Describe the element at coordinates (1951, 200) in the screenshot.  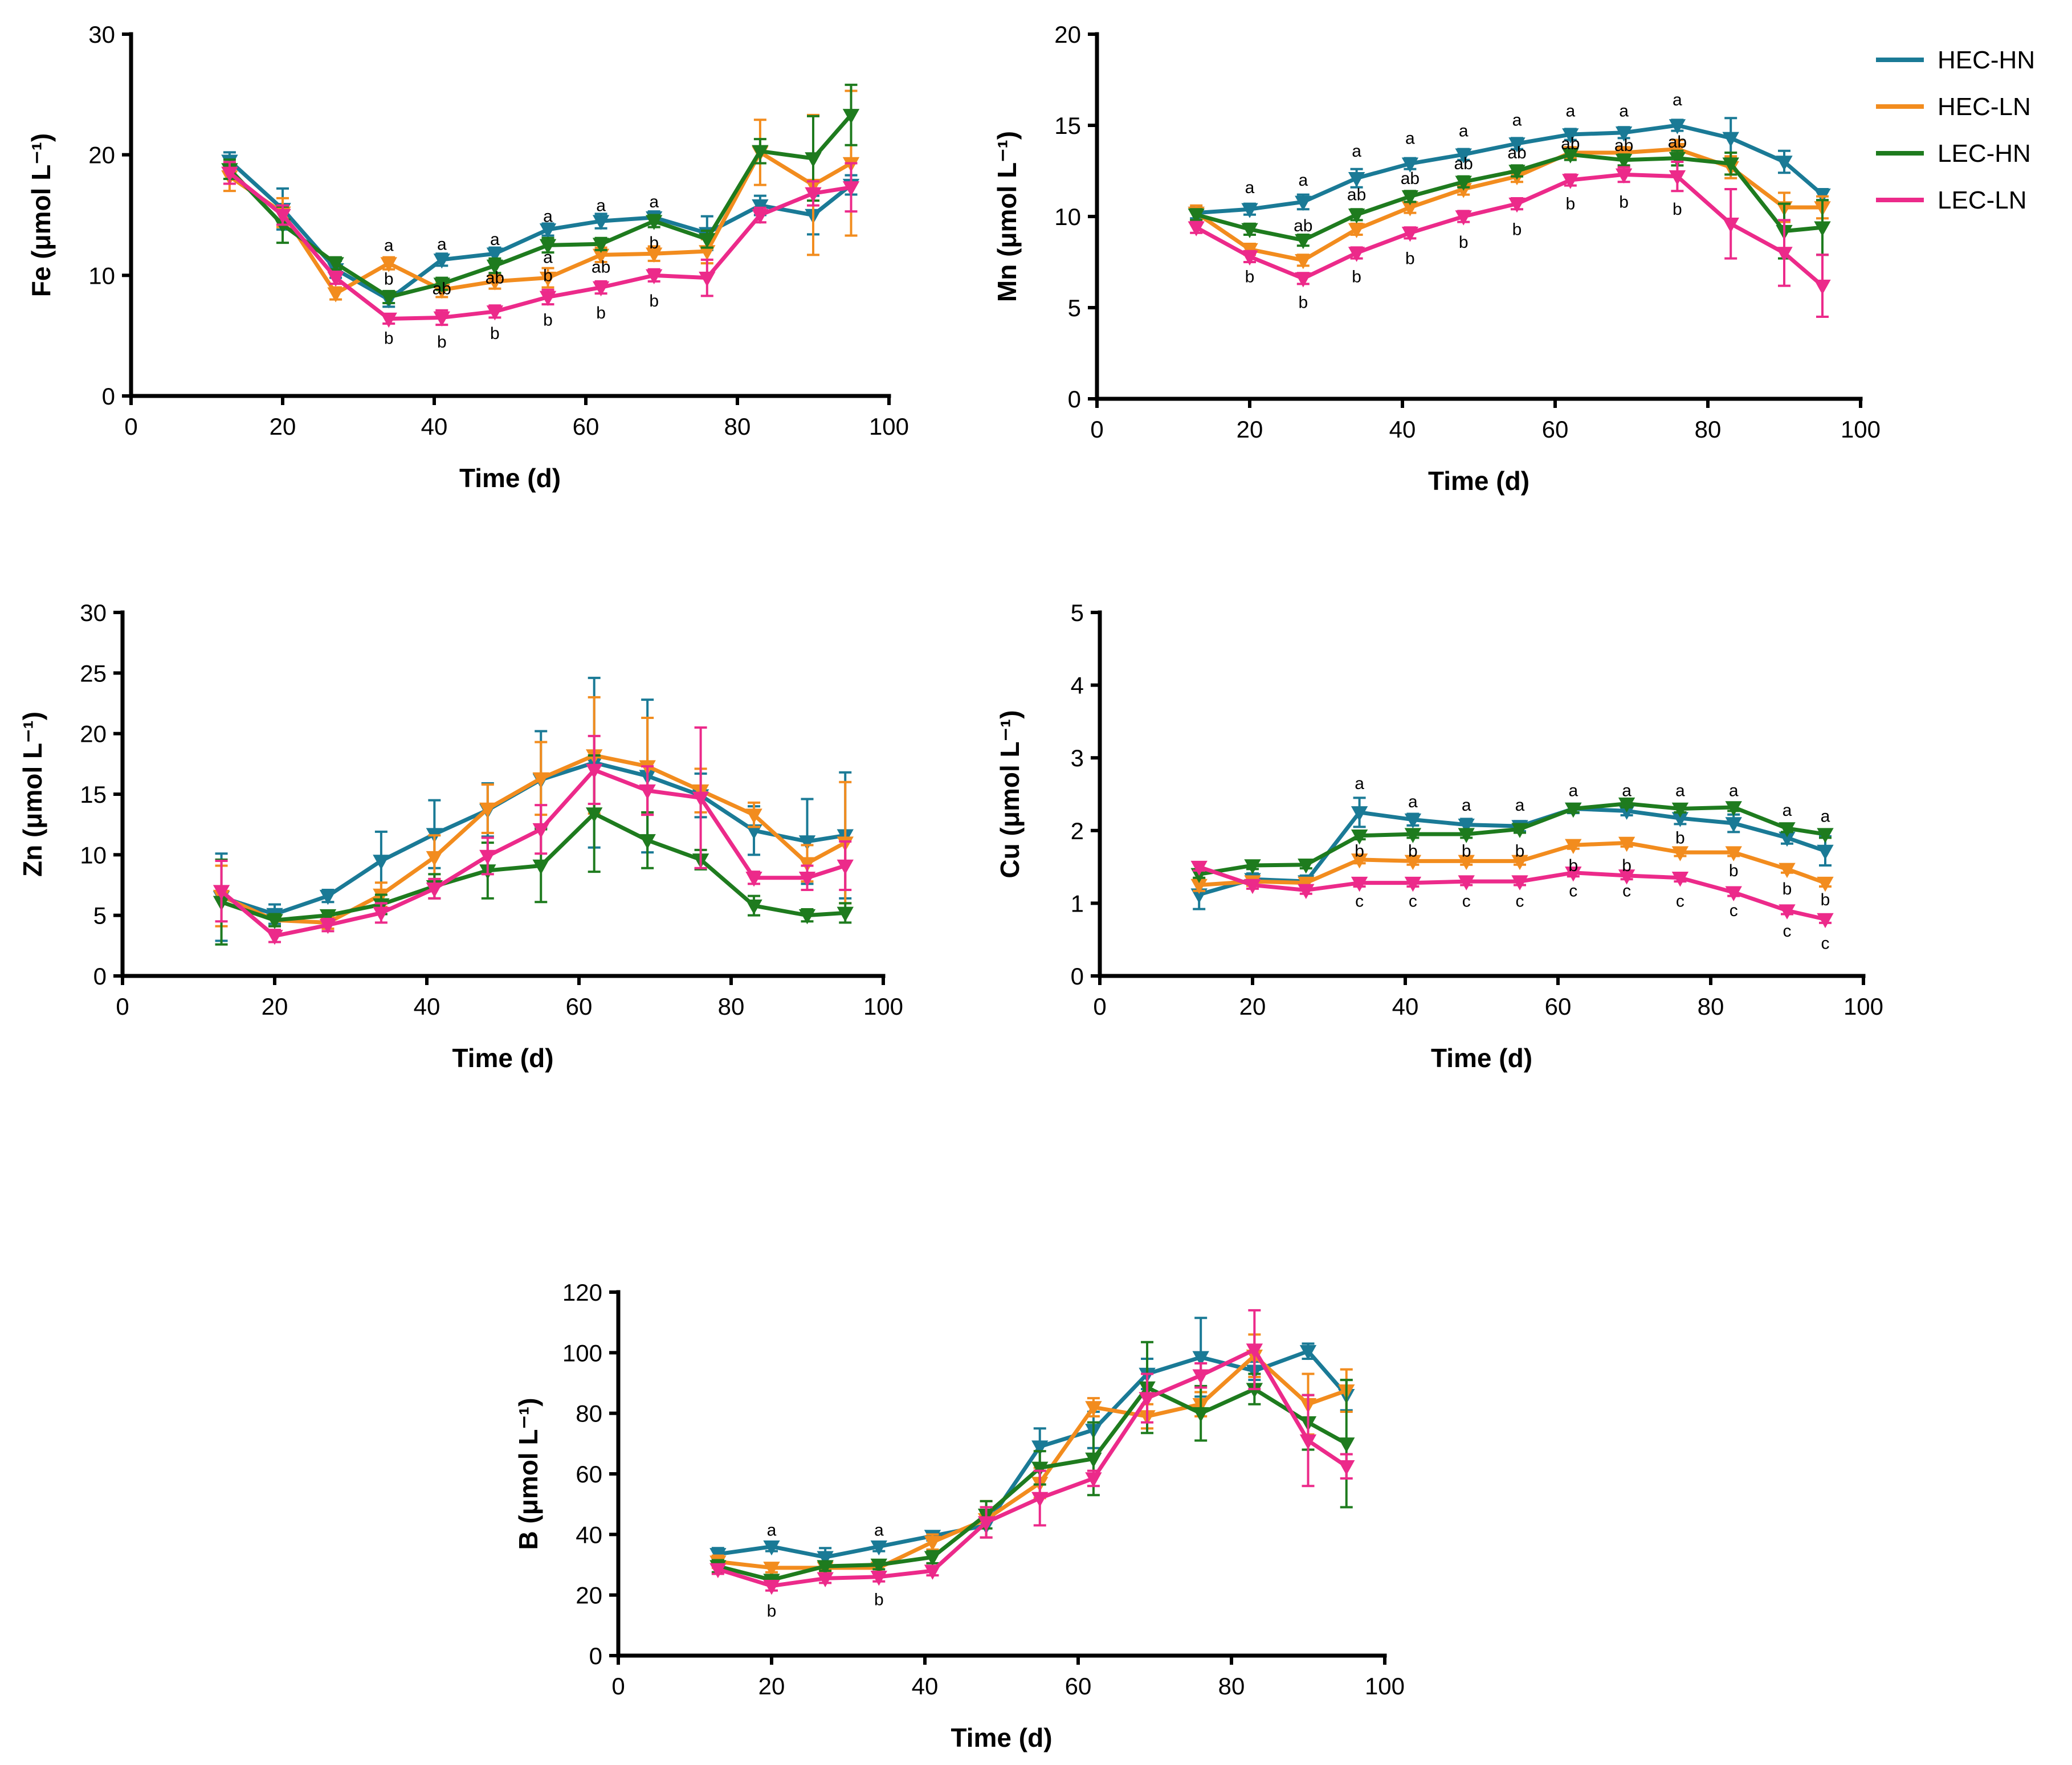
I see `legend-item-lec-ln: LEC-LN` at that location.